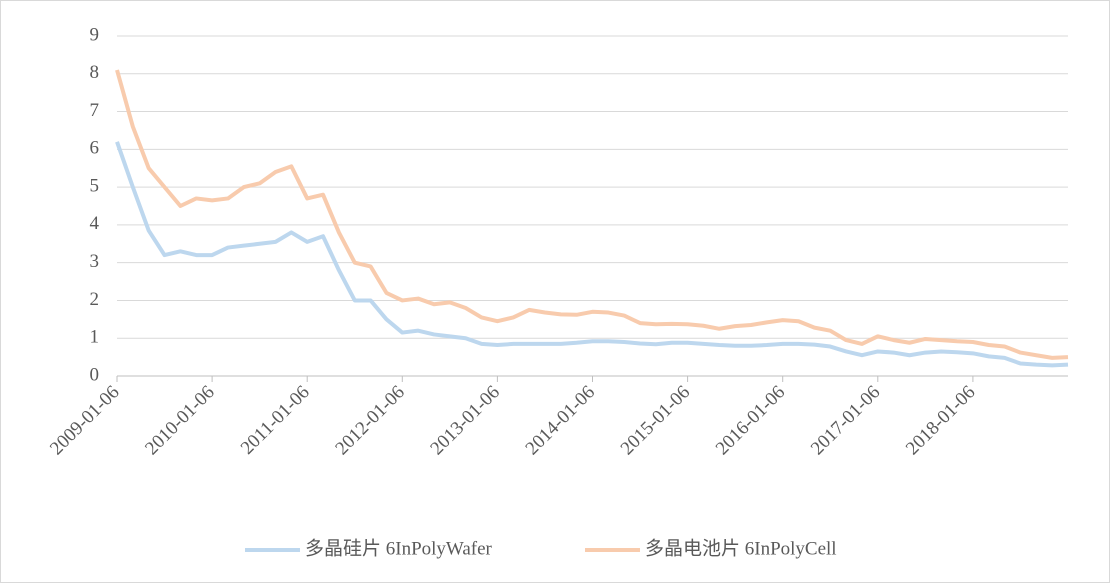 This screenshot has height=588, width=1110. Describe the element at coordinates (95, 223) in the screenshot. I see `y-tick-label: 4` at that location.